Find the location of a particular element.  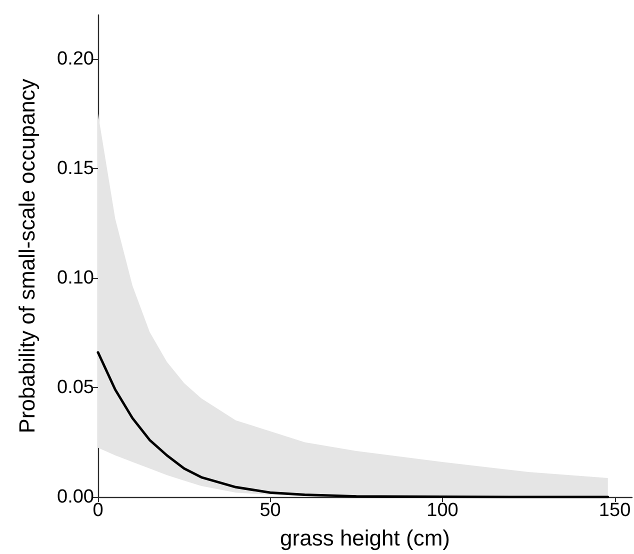

x-tick-label: 100 is located at coordinates (442, 510).